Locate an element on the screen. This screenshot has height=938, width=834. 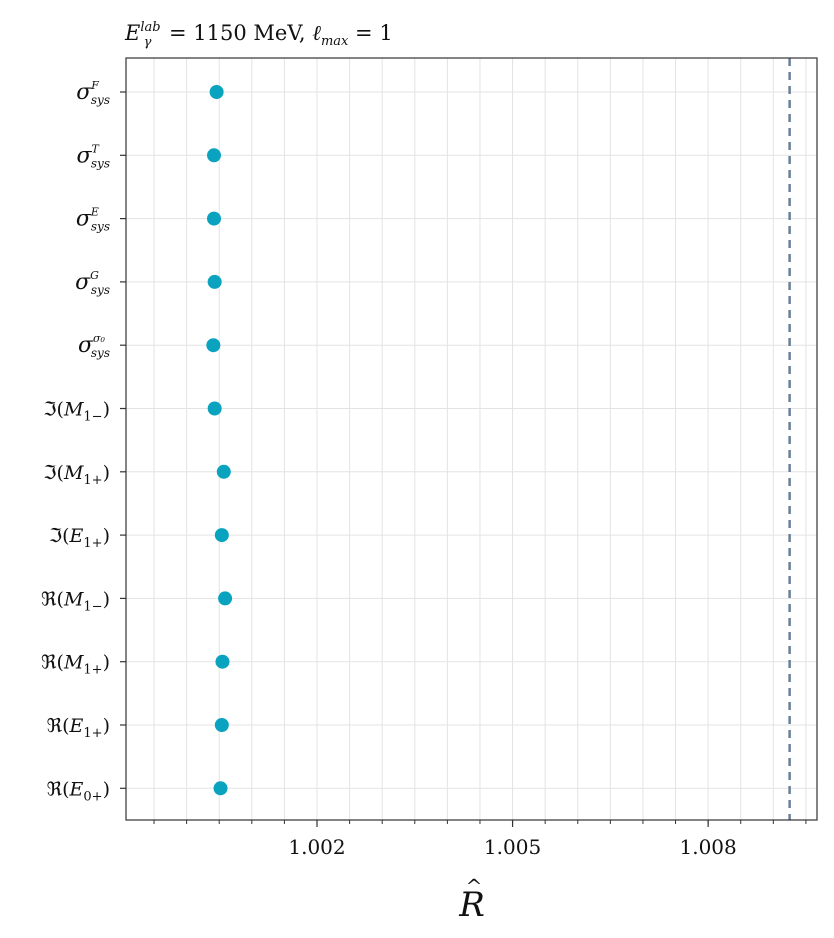
y-tick-label: ℑ(E1+) is located at coordinates (79, 538).